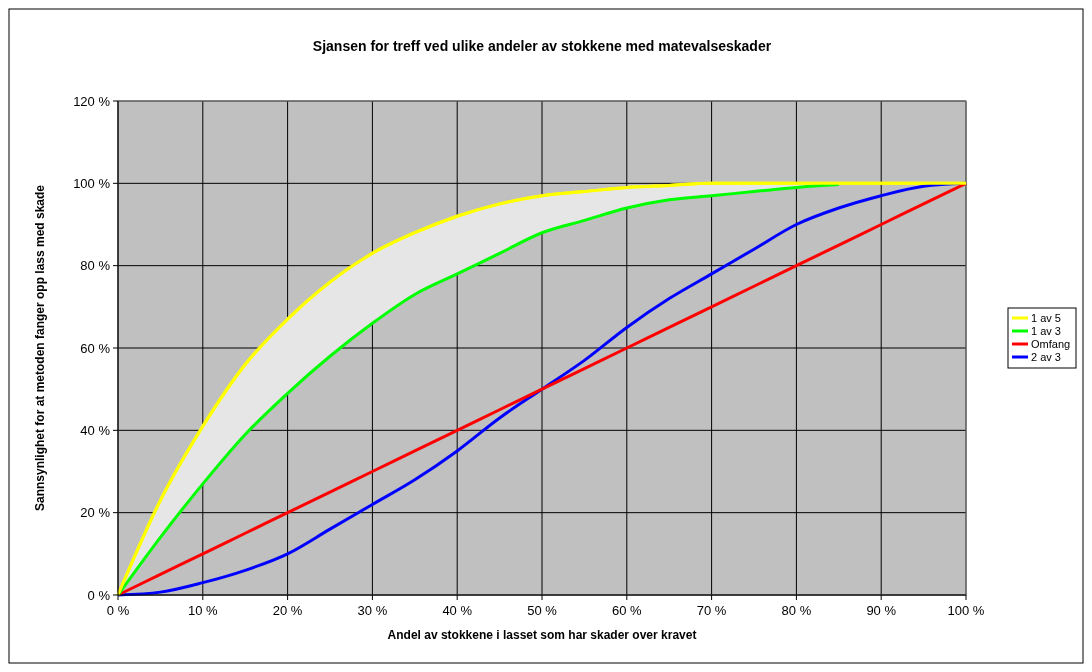  What do you see at coordinates (542, 46) in the screenshot?
I see `chart-title: Sjansen for treff ved ulike andeler av stokkene med matevalseskader` at bounding box center [542, 46].